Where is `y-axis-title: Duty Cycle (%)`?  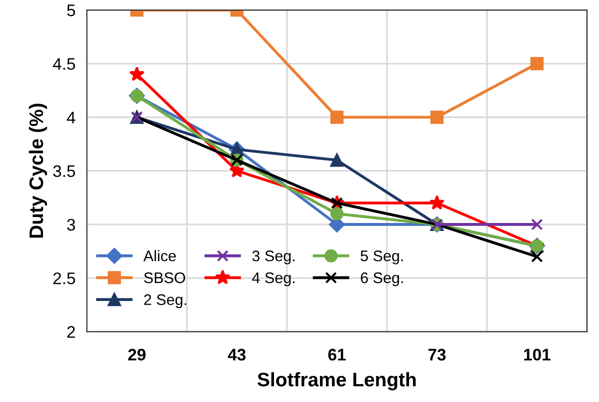
y-axis-title: Duty Cycle (%) is located at coordinates (38, 171).